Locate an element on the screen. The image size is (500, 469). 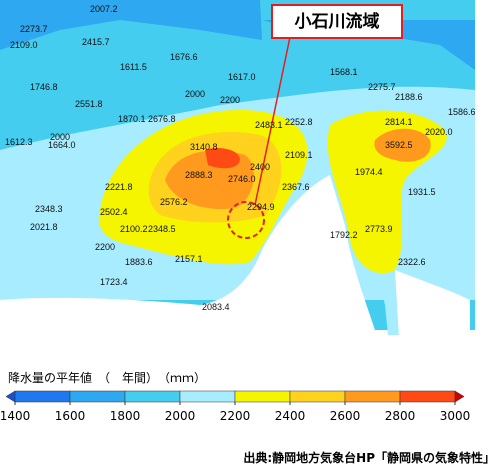
high-area is located at coordinates (131, 25).